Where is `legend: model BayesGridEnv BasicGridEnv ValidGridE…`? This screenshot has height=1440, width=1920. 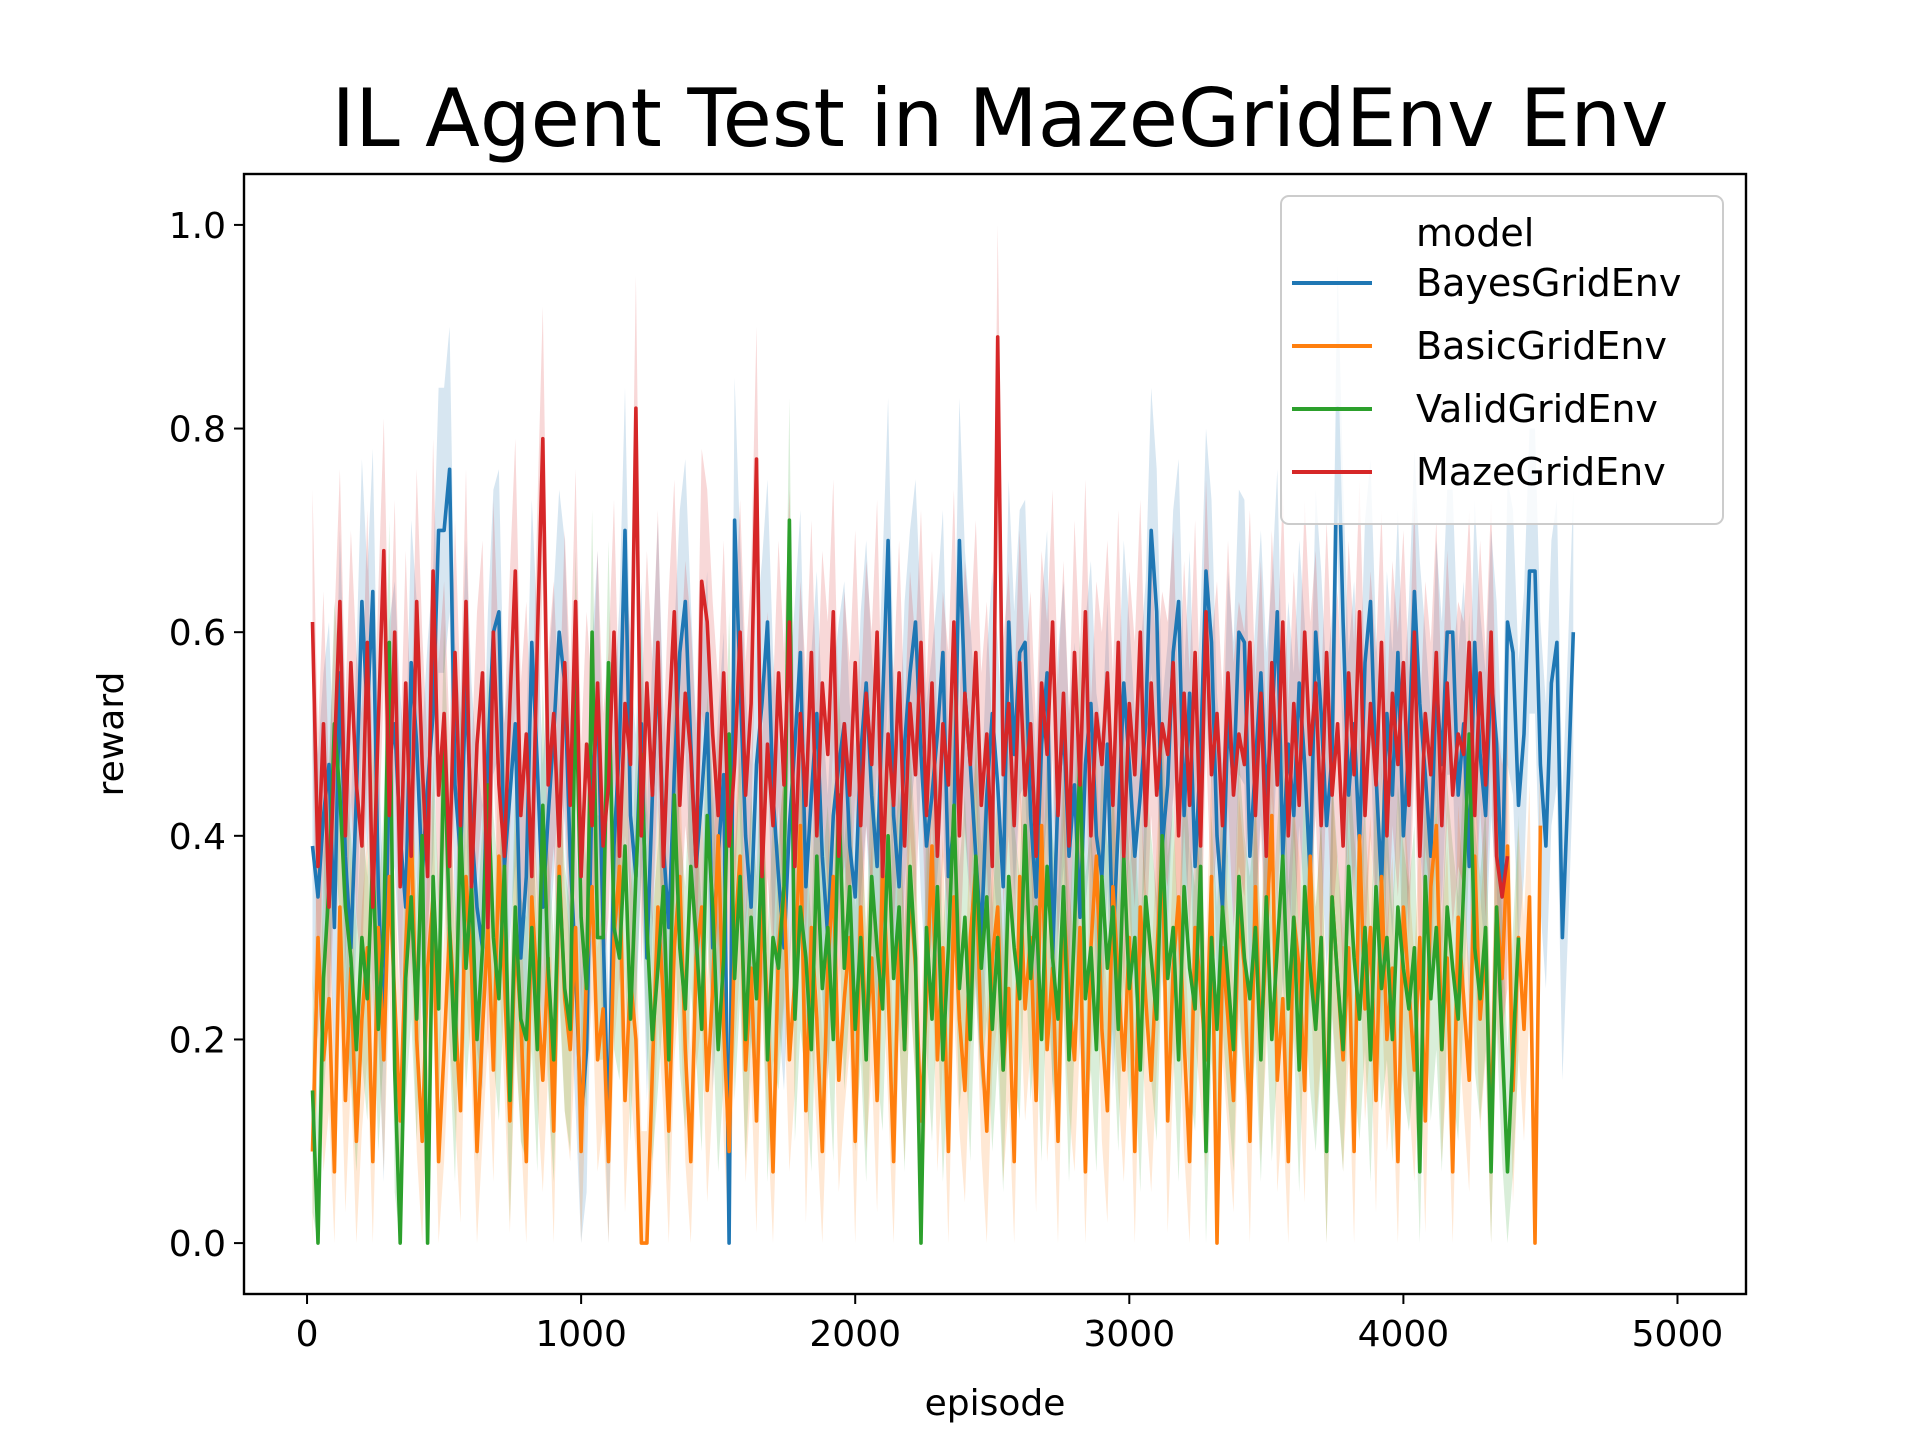 legend: model BayesGridEnv BasicGridEnv ValidGridE… is located at coordinates (1502, 360).